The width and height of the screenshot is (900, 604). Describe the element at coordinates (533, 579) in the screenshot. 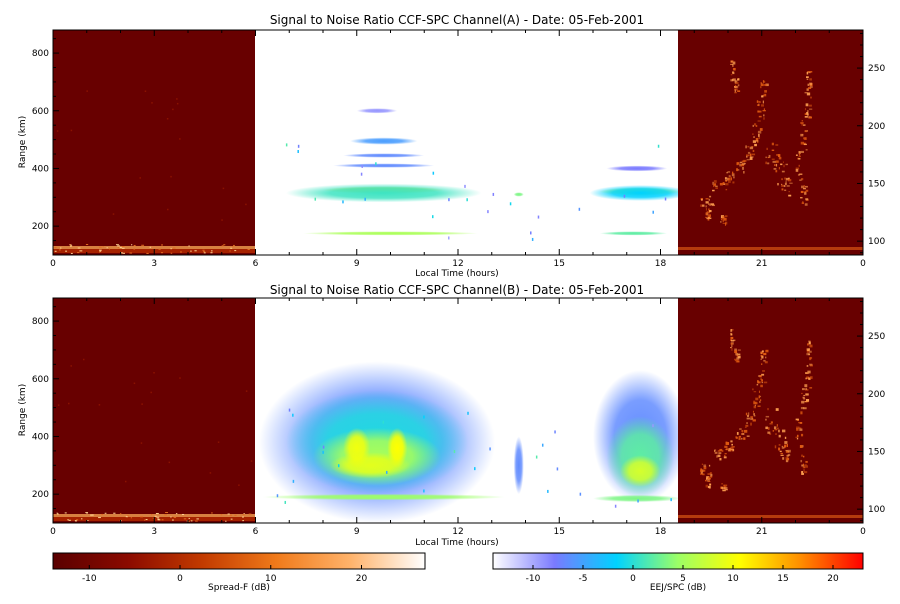

I see `colorbar-tick-label: -10` at that location.